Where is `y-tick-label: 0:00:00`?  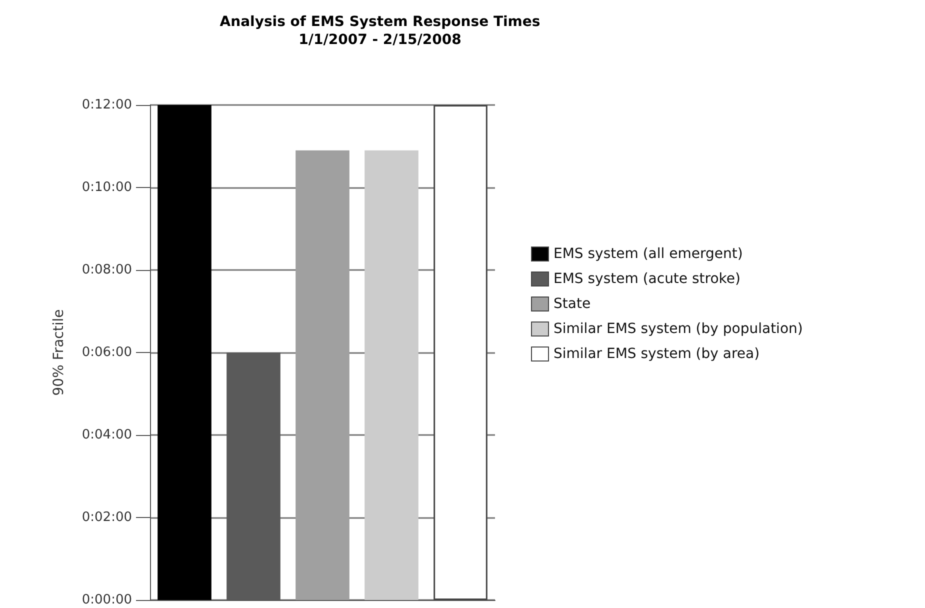
y-tick-label: 0:00:00 is located at coordinates (107, 600).